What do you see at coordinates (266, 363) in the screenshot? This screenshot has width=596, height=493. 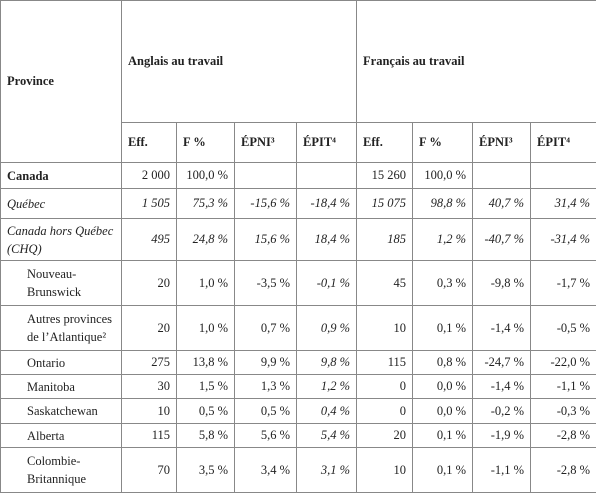 I see `value-cell: 9,9 %` at bounding box center [266, 363].